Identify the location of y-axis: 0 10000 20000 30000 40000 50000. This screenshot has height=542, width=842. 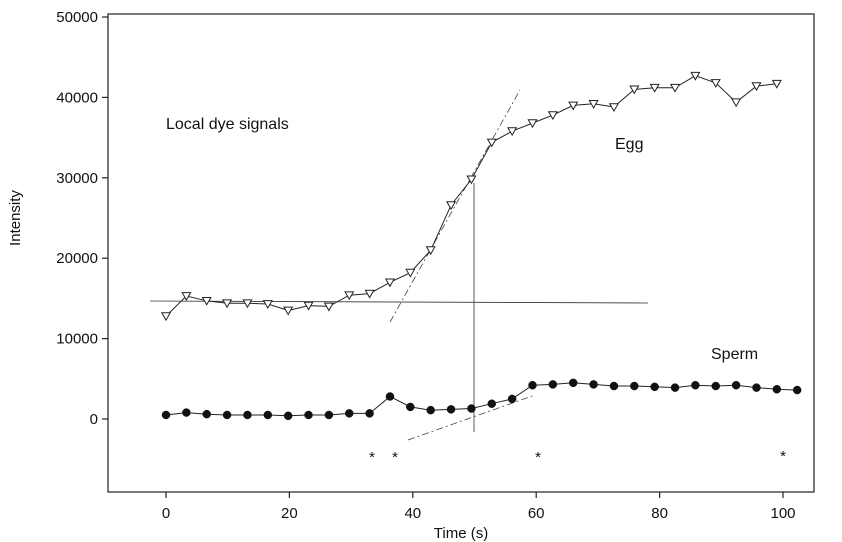
(82, 218).